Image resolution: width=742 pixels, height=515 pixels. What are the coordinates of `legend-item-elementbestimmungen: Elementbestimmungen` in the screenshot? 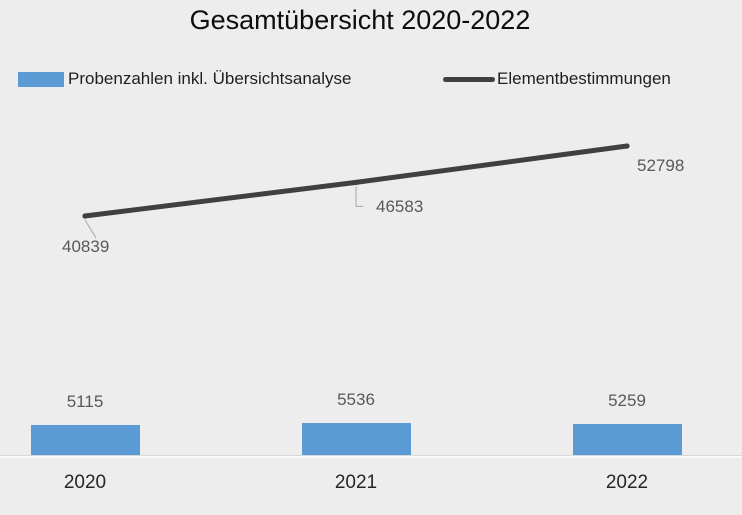 It's located at (557, 79).